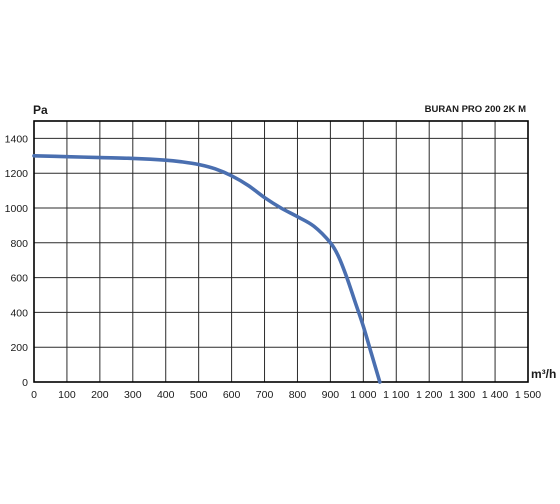 This screenshot has width=560, height=504. I want to click on y-tick-label: 400, so click(19, 313).